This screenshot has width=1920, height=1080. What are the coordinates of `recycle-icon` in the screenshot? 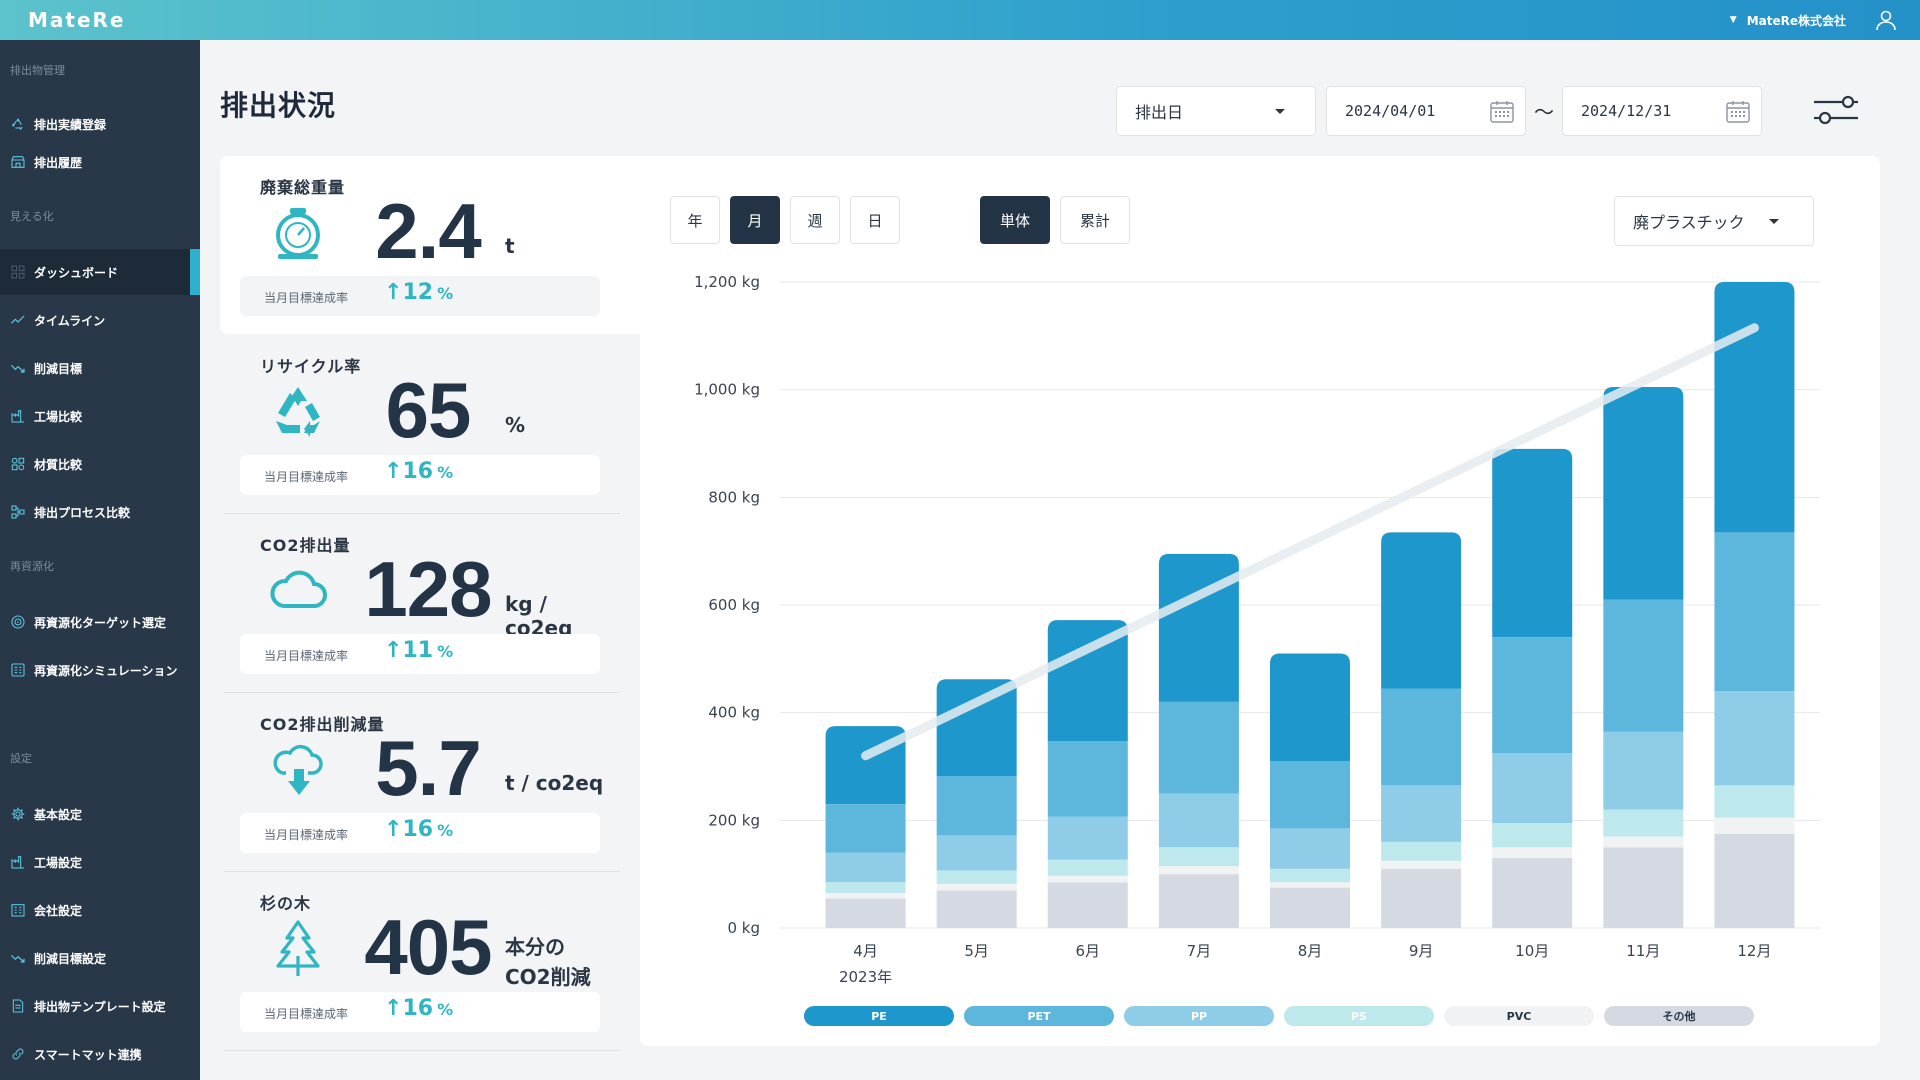 It's located at (18, 124).